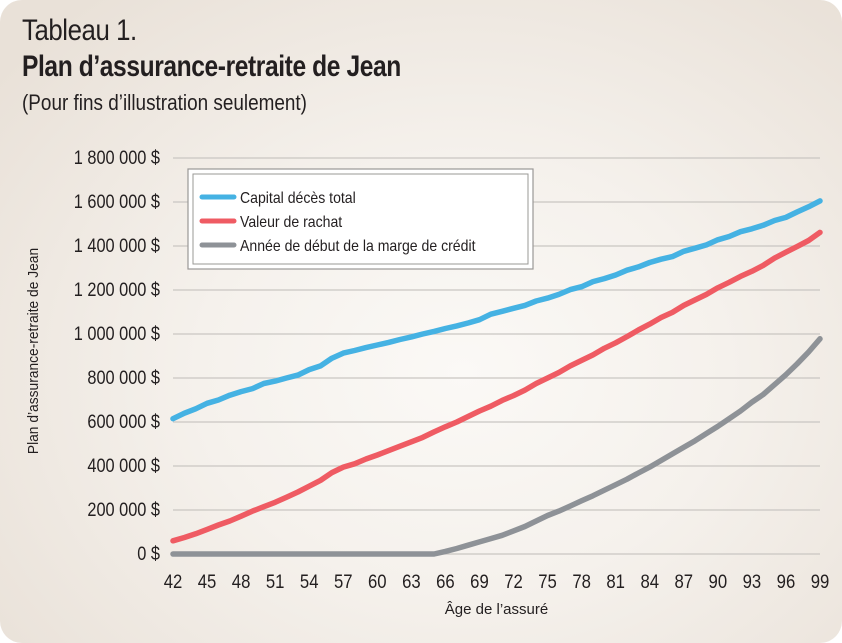 This screenshot has height=643, width=842. Describe the element at coordinates (547, 581) in the screenshot. I see `x-tick-label: 75` at that location.